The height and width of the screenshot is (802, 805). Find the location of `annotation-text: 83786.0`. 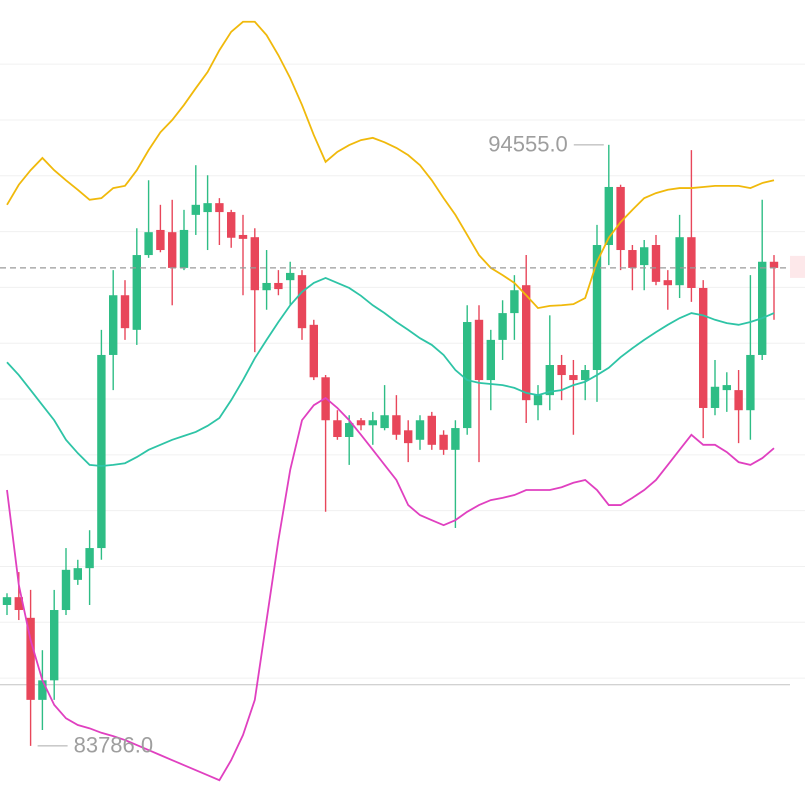

annotation-text: 83786.0 is located at coordinates (114, 745).